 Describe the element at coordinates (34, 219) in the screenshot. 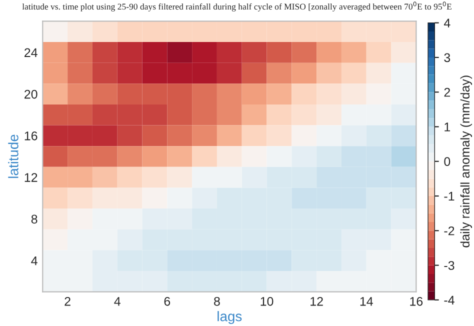

I see `y-tick-label: 8` at that location.